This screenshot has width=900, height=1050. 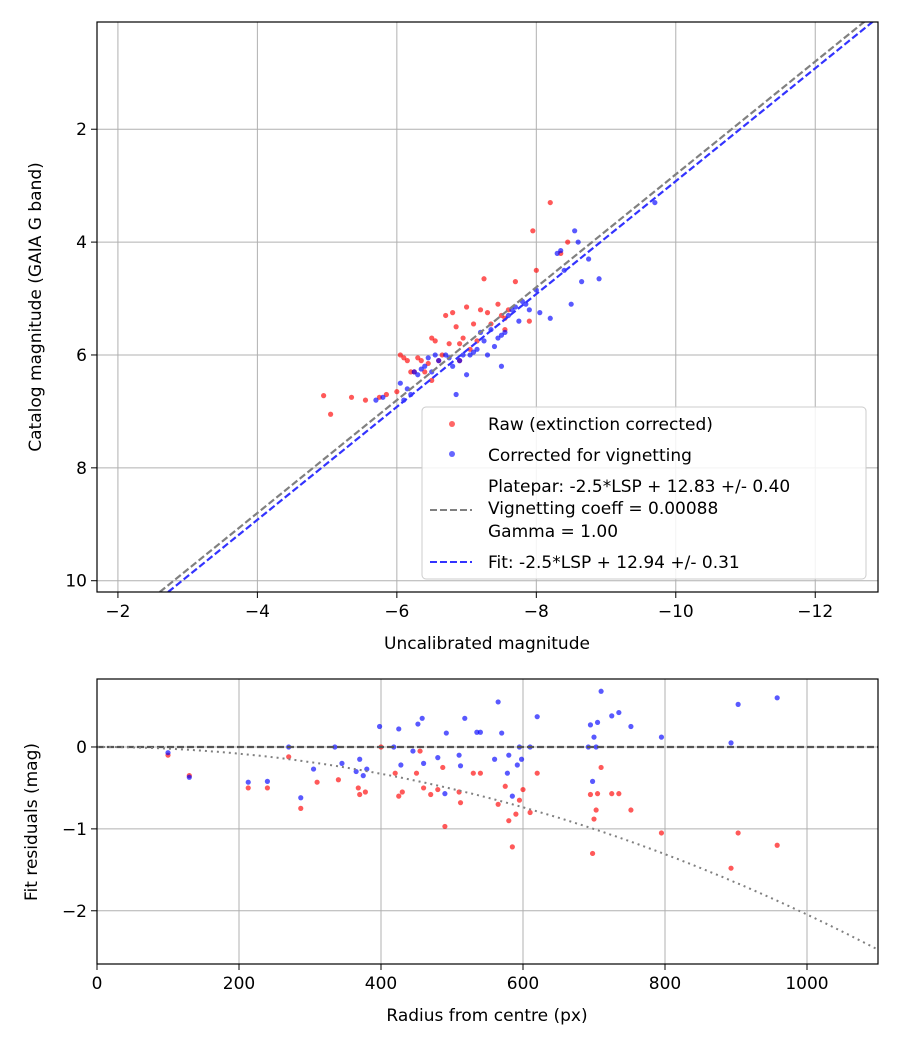 What do you see at coordinates (381, 984) in the screenshot?
I see `bottom-x-tick-label: 400` at bounding box center [381, 984].